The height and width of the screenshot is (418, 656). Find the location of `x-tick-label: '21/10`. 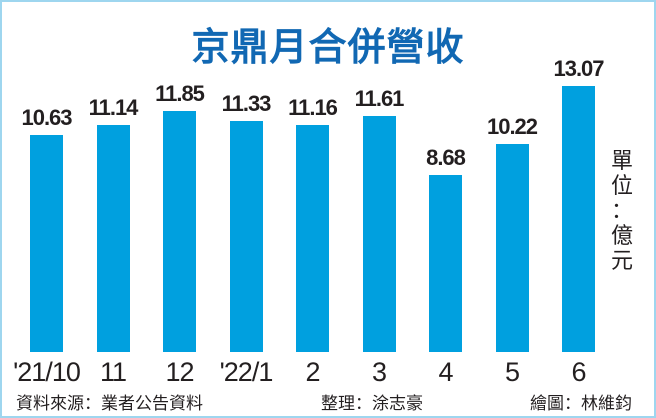

x-tick-label: '21/10 is located at coordinates (47, 372).